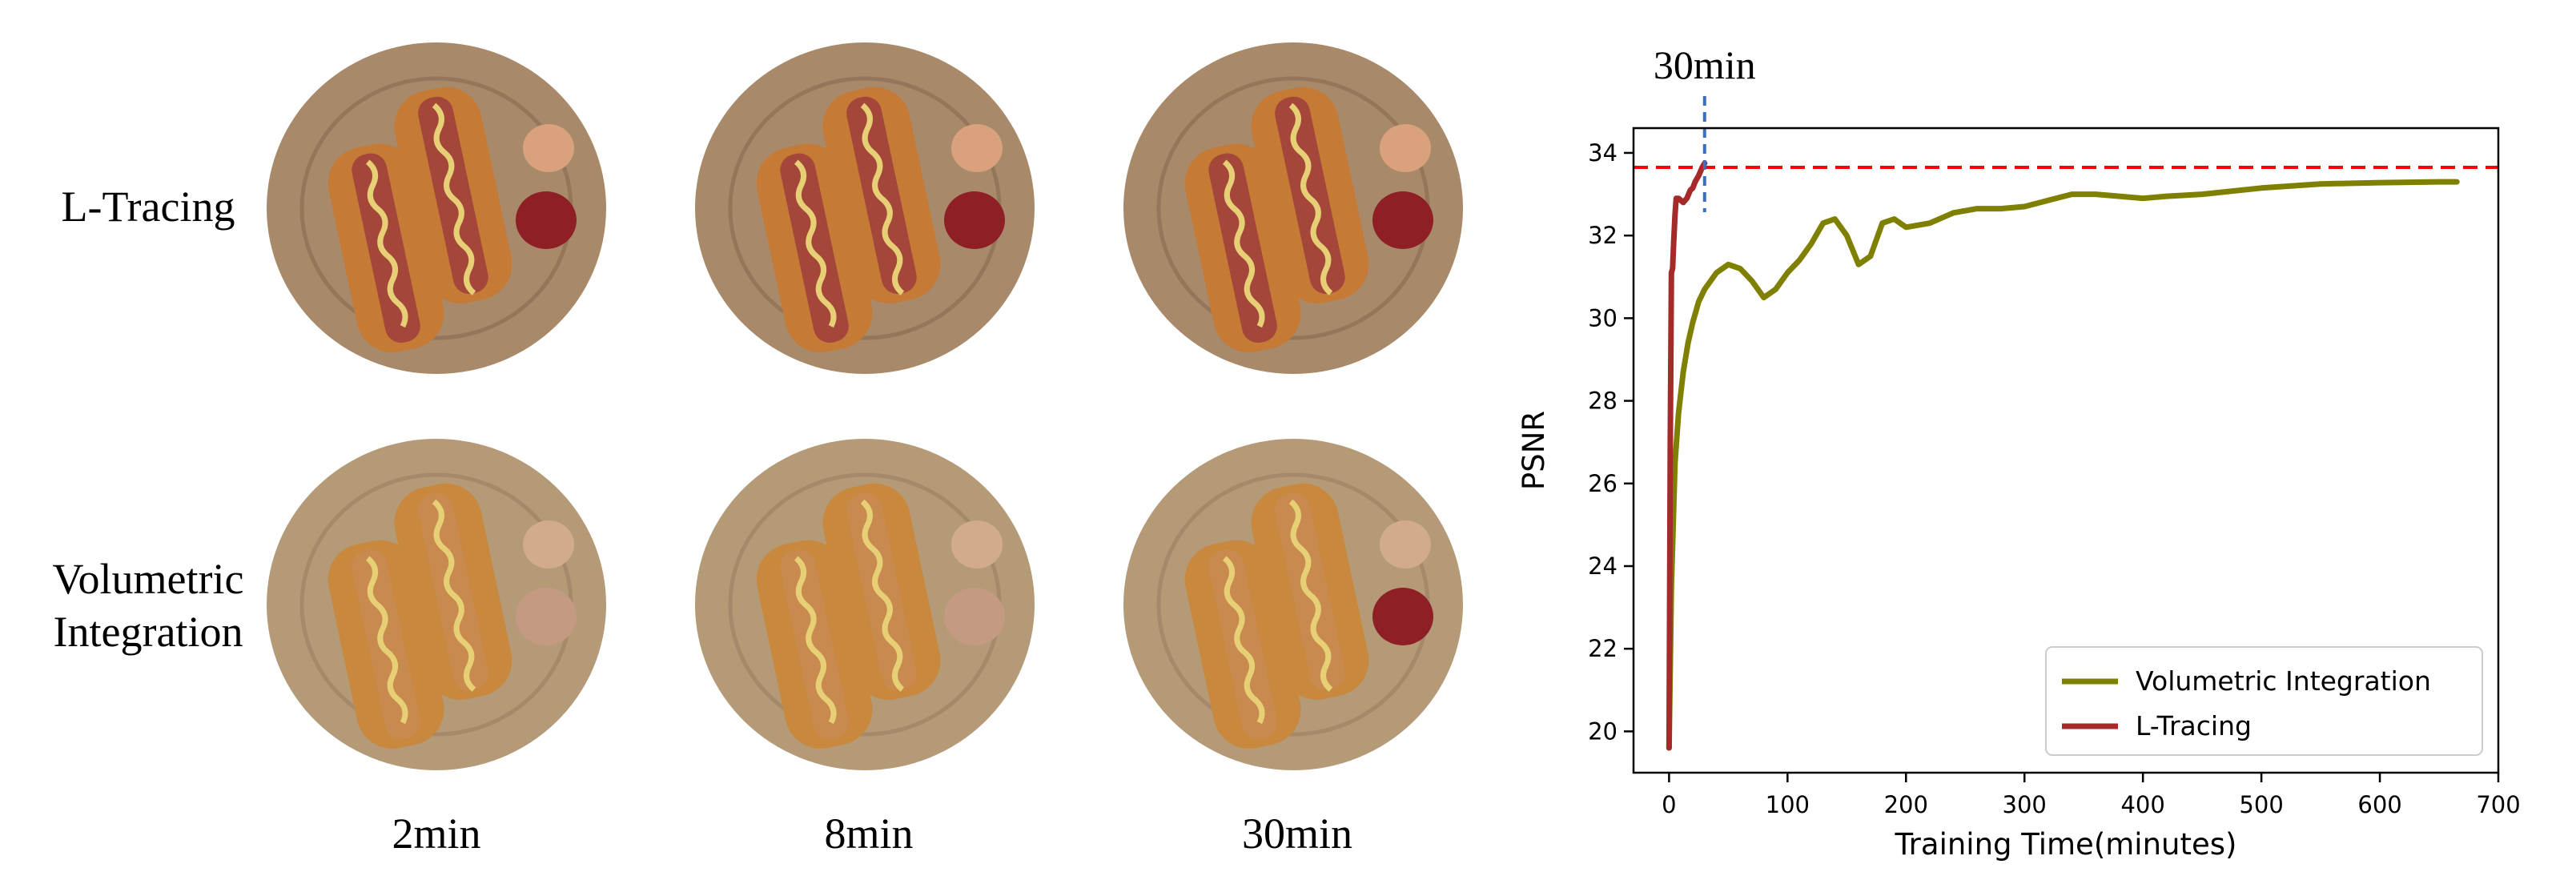 The height and width of the screenshot is (888, 2576). Describe the element at coordinates (1687, 455) in the screenshot. I see `series-line-l-tracing` at that location.